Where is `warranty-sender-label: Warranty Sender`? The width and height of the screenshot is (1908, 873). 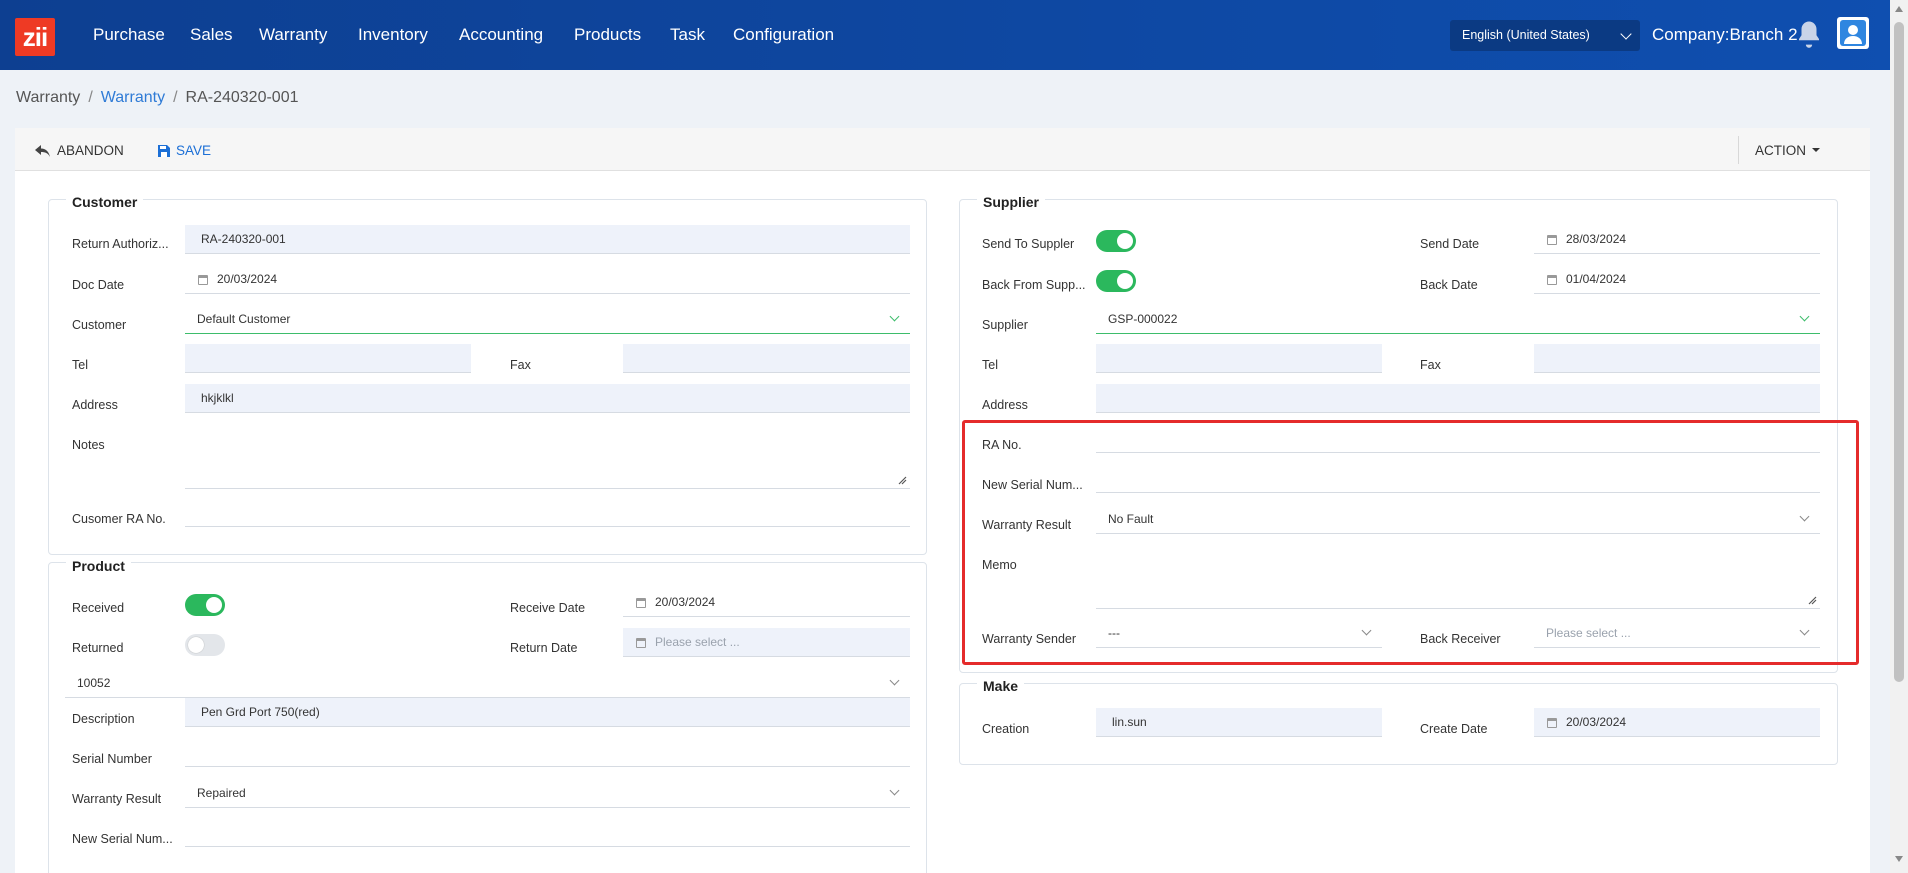
warranty-sender-label: Warranty Sender is located at coordinates (1029, 639).